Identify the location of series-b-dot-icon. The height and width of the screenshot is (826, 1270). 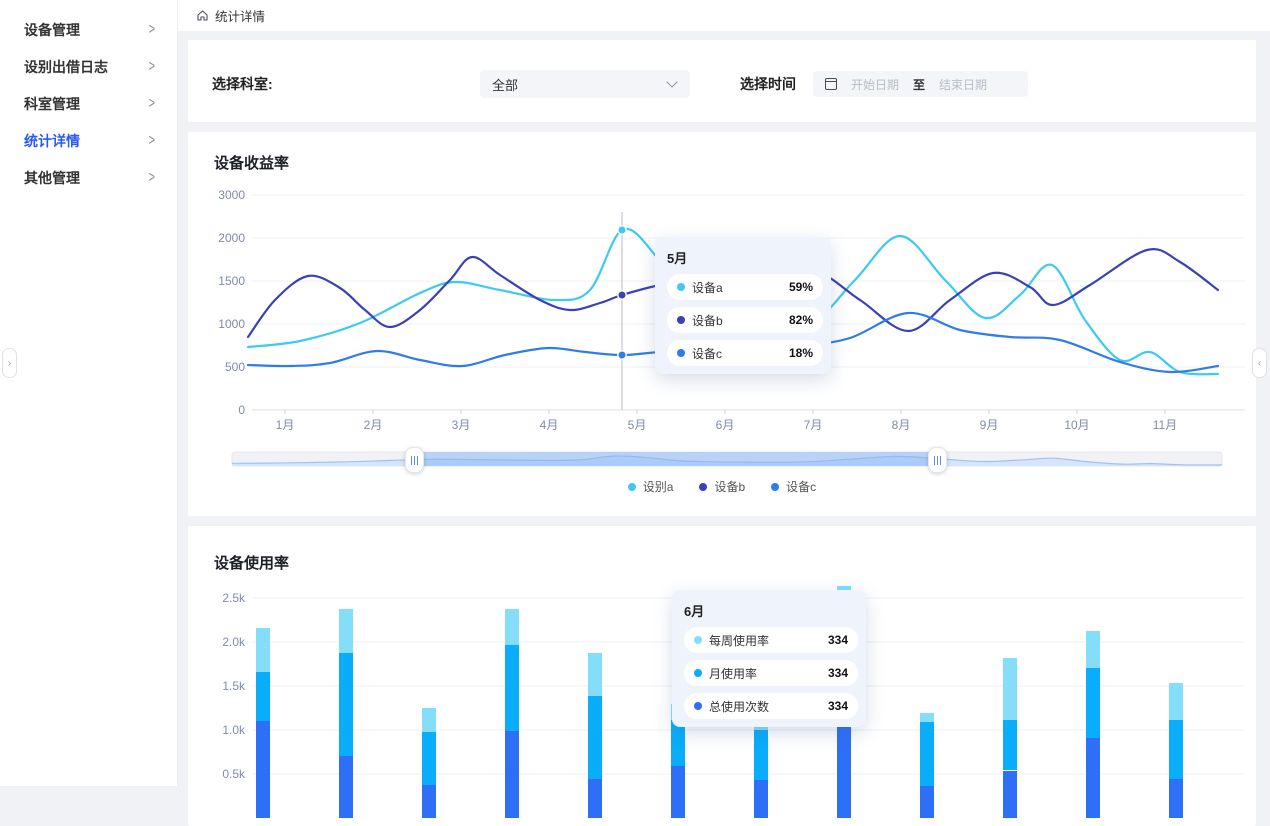
(681, 320).